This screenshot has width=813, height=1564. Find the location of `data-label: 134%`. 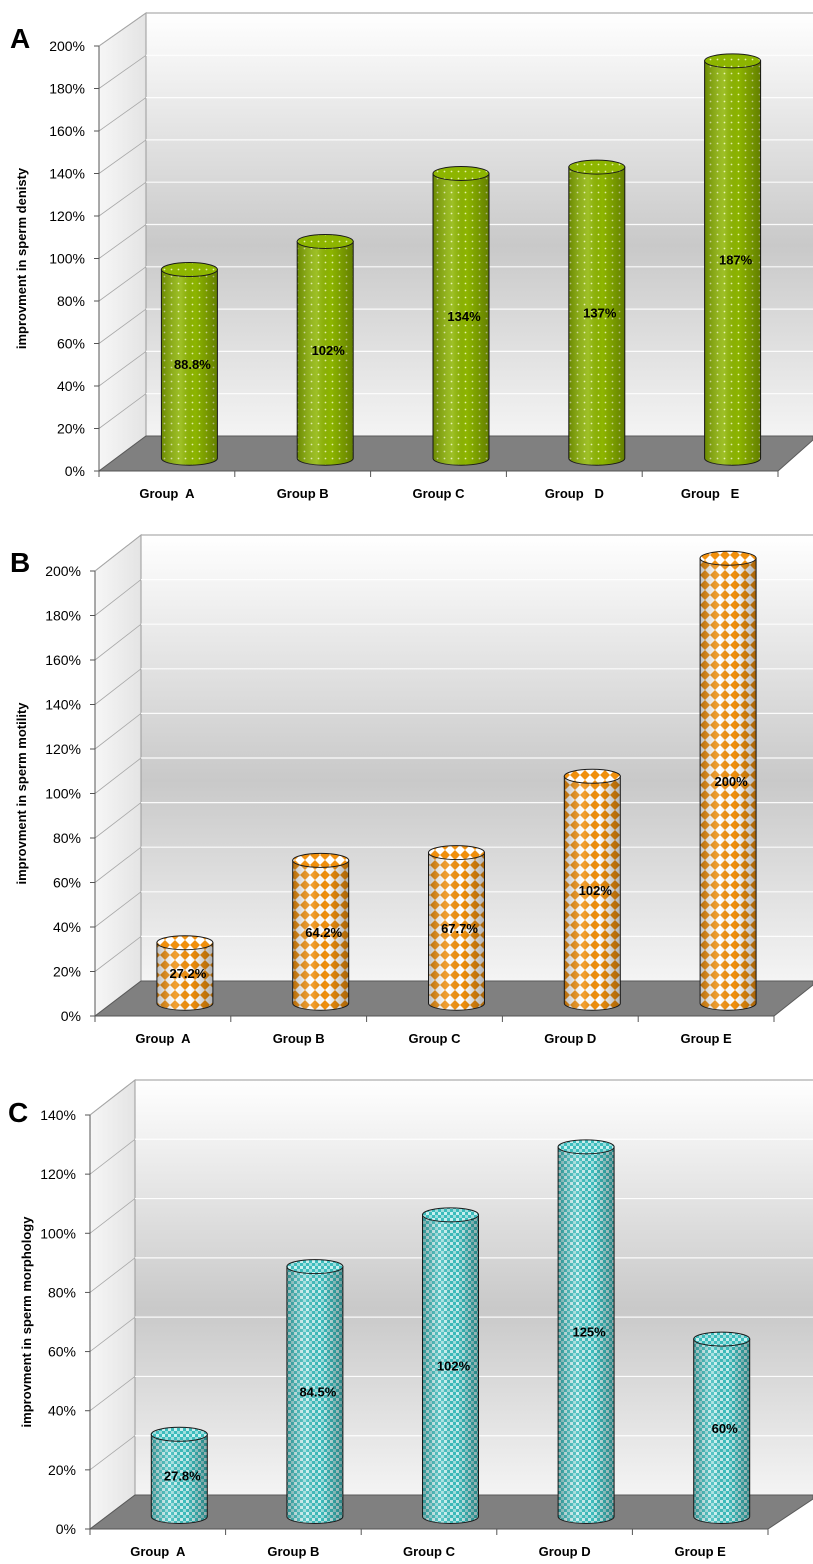

data-label: 134% is located at coordinates (464, 316).